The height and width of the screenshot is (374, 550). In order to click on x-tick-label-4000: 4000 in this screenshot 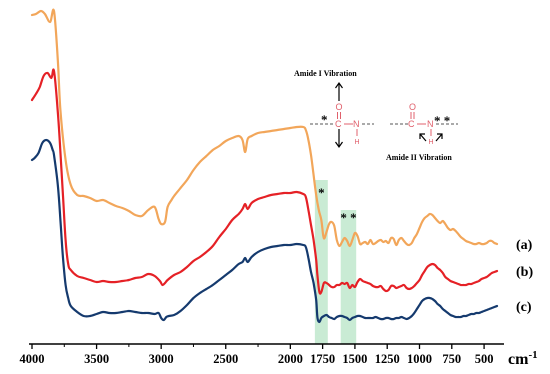, I will do `click(32, 359)`.